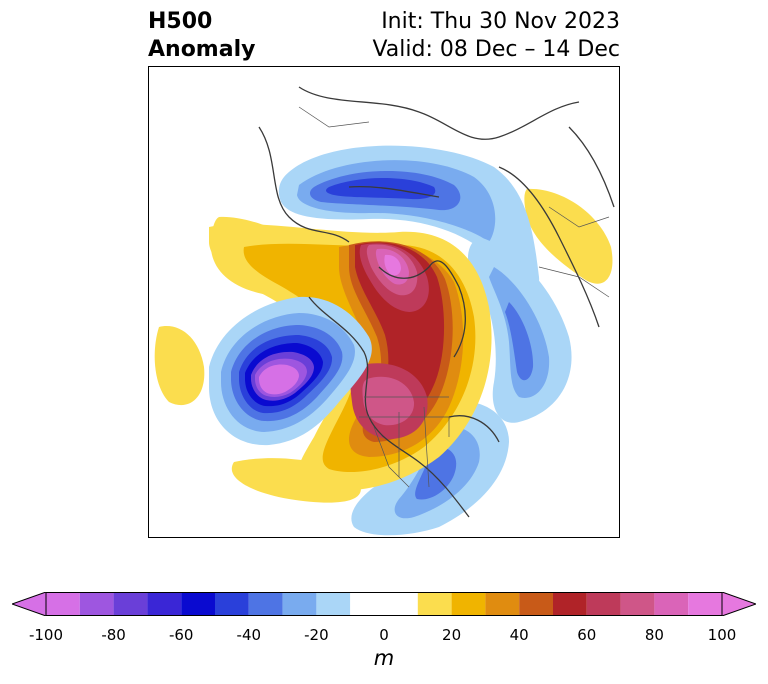 The height and width of the screenshot is (684, 768). What do you see at coordinates (46, 635) in the screenshot?
I see `colorbar-tick-label: -100` at bounding box center [46, 635].